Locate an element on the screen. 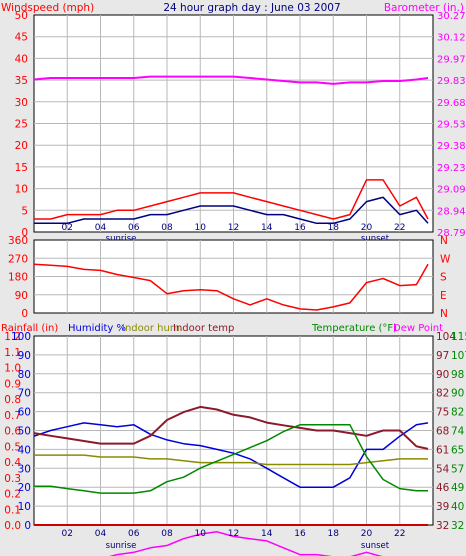 Image resolution: width=466 pixels, height=556 pixels. axis-tick-label: 61 is located at coordinates (442, 450).